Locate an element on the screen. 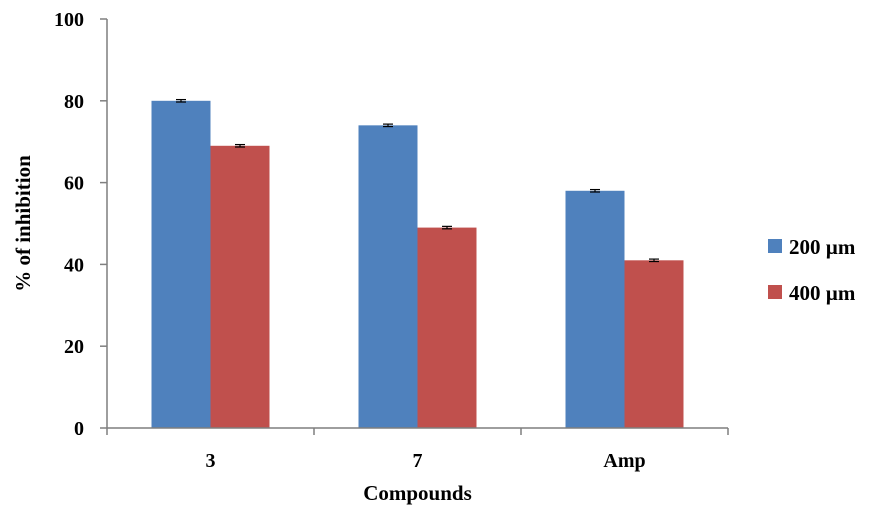  legend-label: 400 µm is located at coordinates (822, 293).